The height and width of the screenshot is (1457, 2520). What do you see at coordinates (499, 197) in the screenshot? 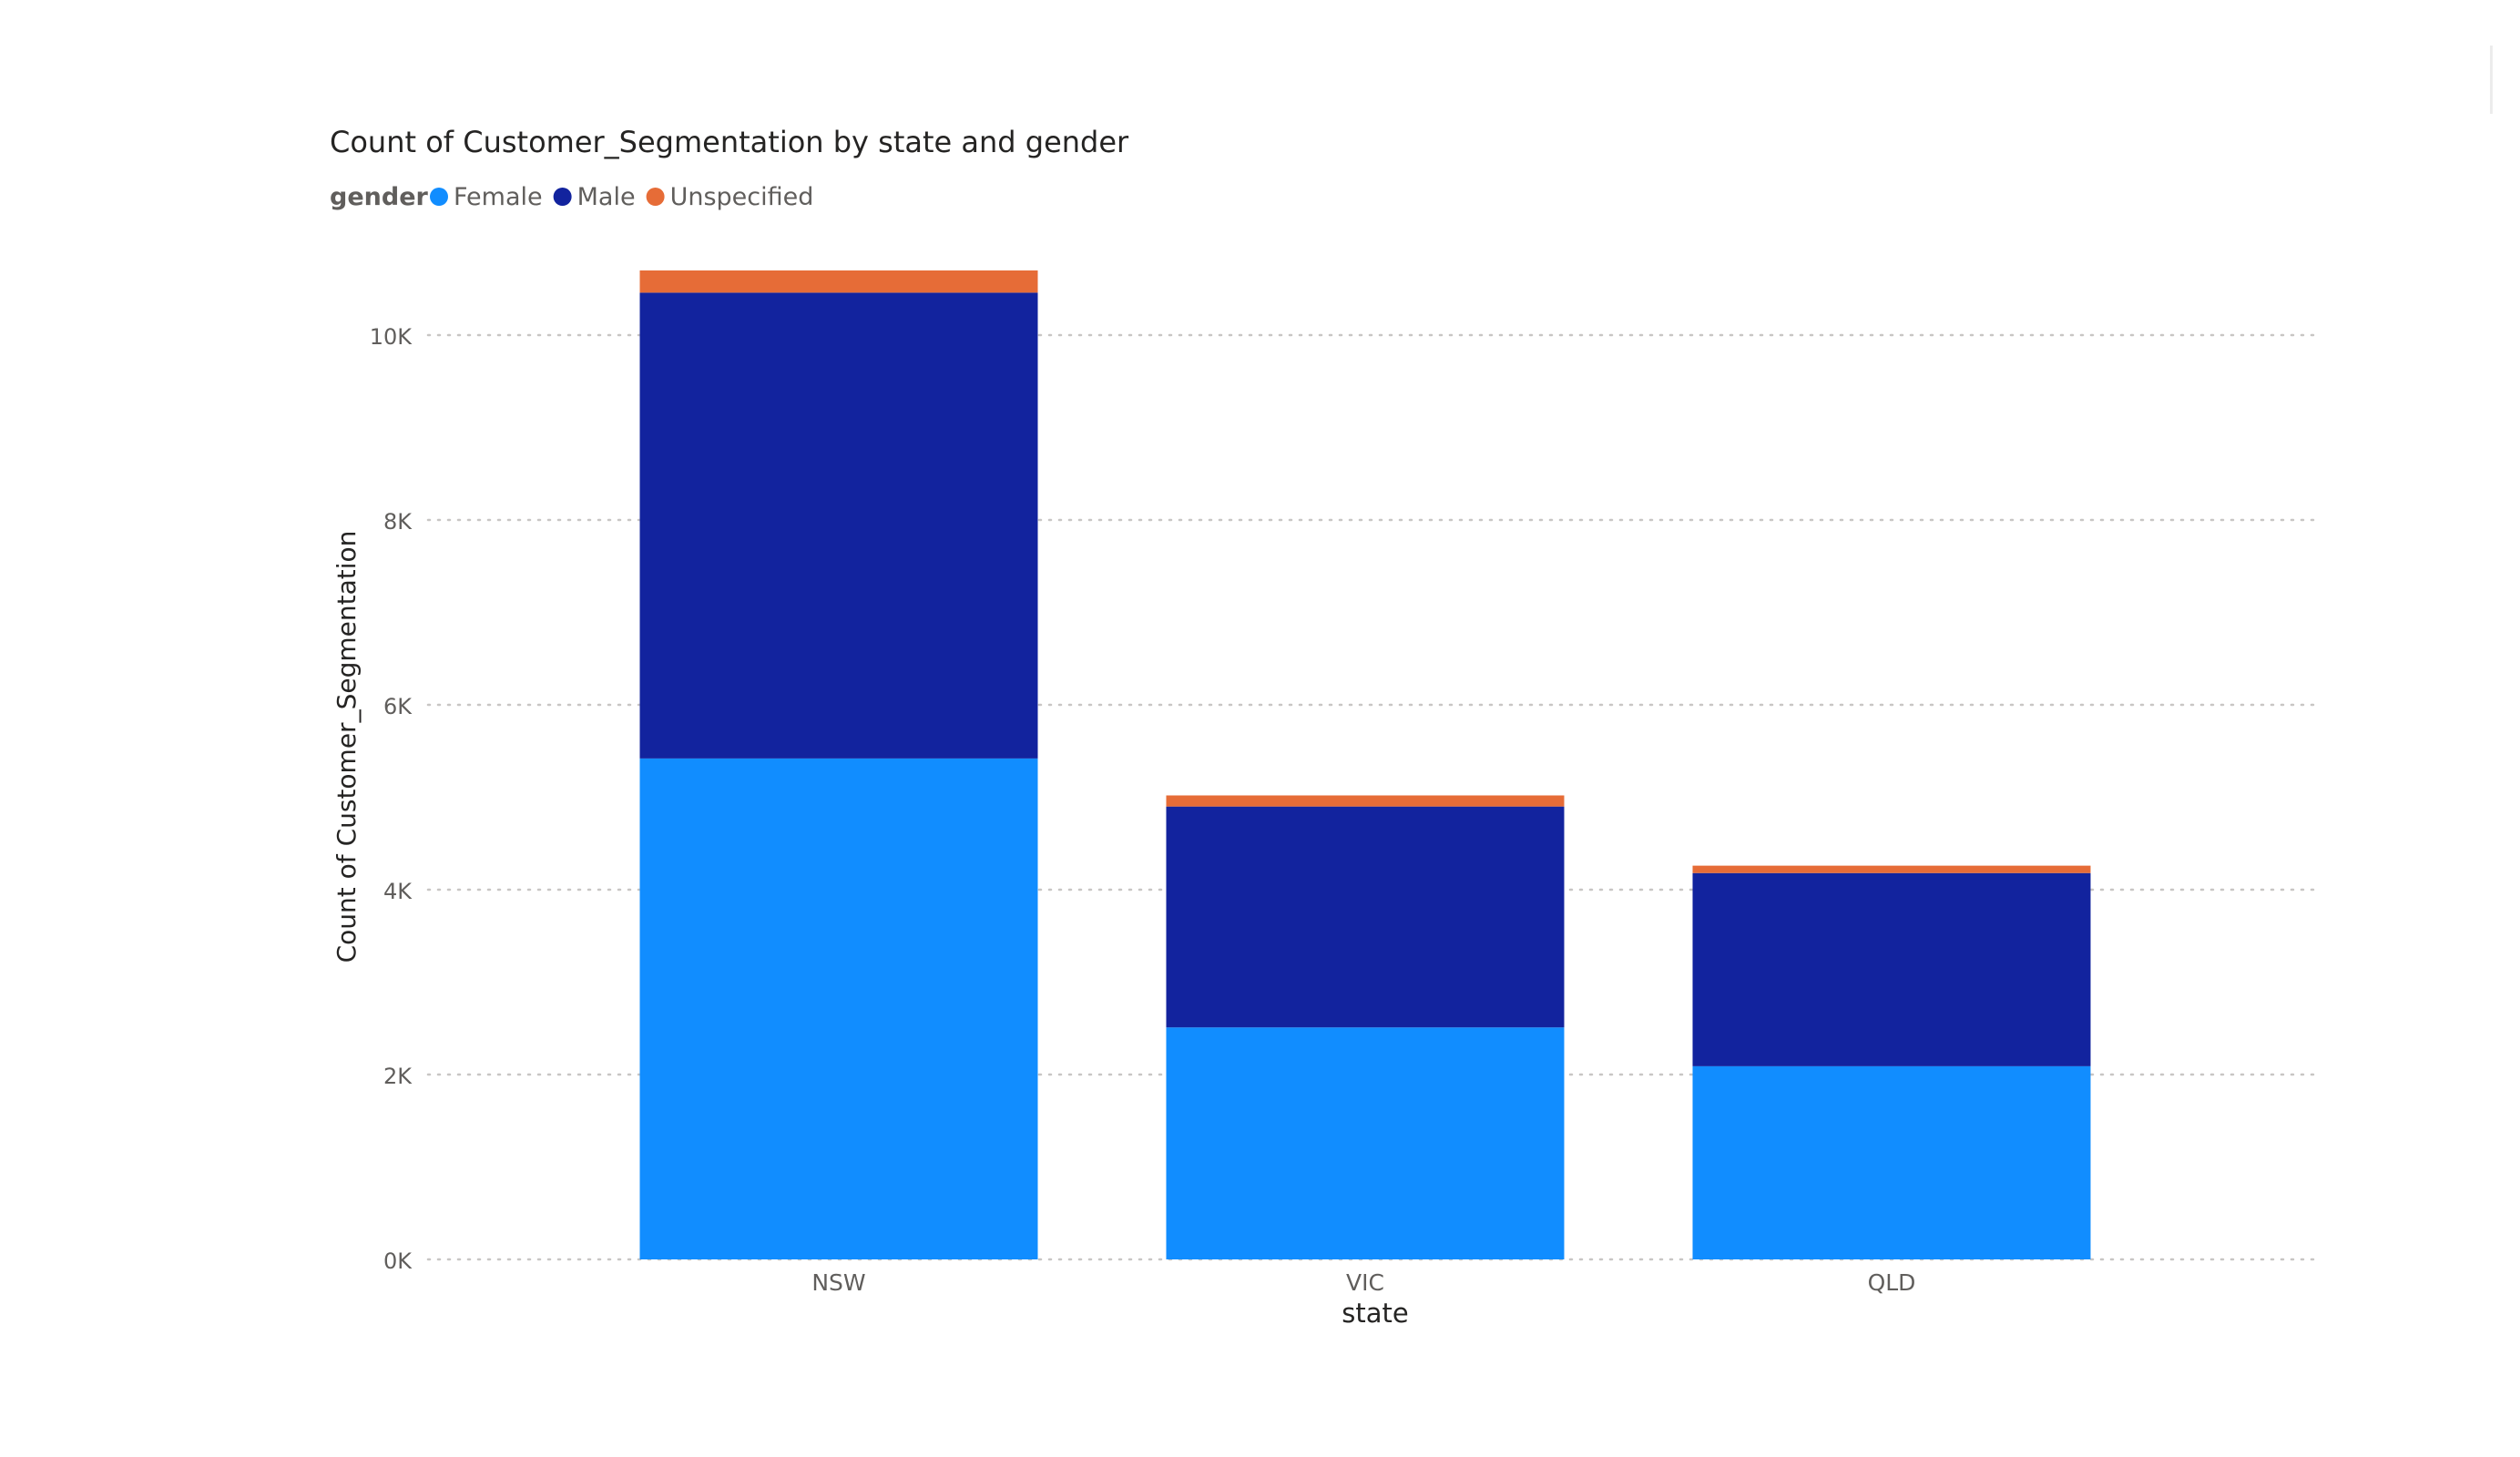
I see `legend-label-female: Female` at bounding box center [499, 197].